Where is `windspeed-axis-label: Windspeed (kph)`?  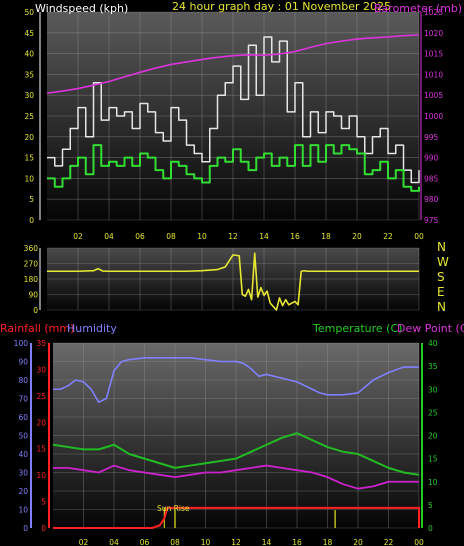 windspeed-axis-label: Windspeed (kph) is located at coordinates (81, 8).